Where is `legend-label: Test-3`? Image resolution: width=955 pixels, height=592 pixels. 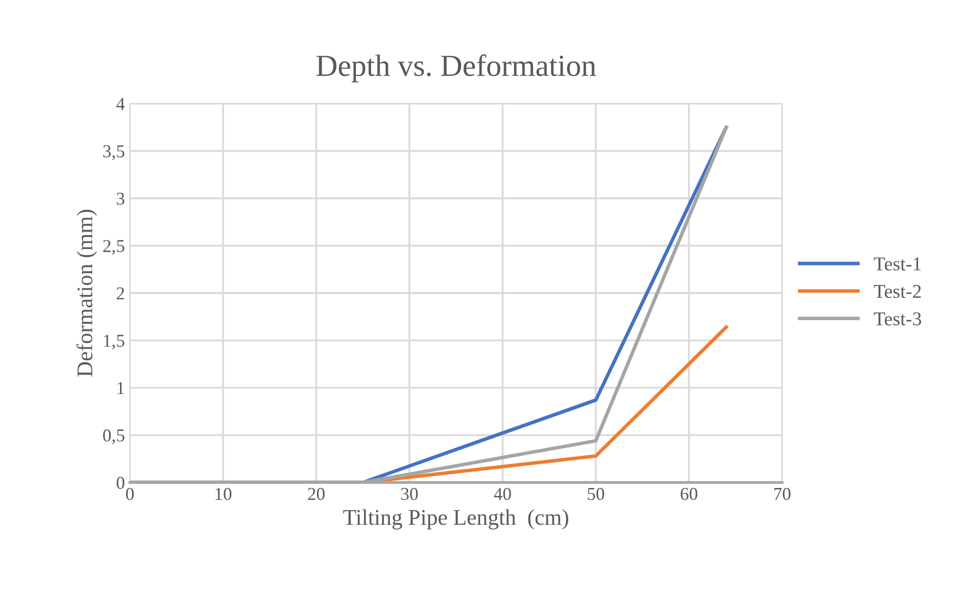 legend-label: Test-3 is located at coordinates (898, 319).